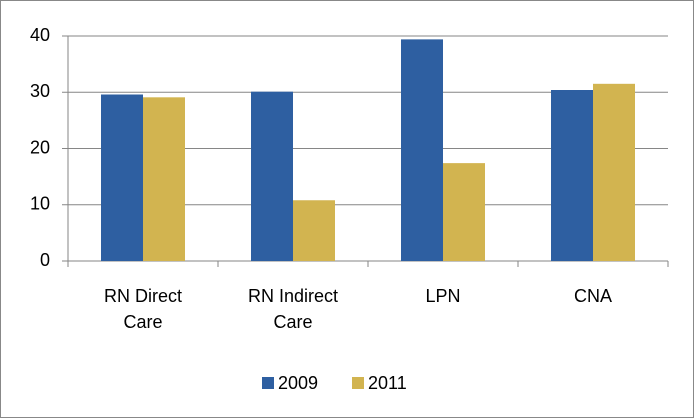  What do you see at coordinates (293, 309) in the screenshot?
I see `x-tick-label: RN Indirect Care` at bounding box center [293, 309].